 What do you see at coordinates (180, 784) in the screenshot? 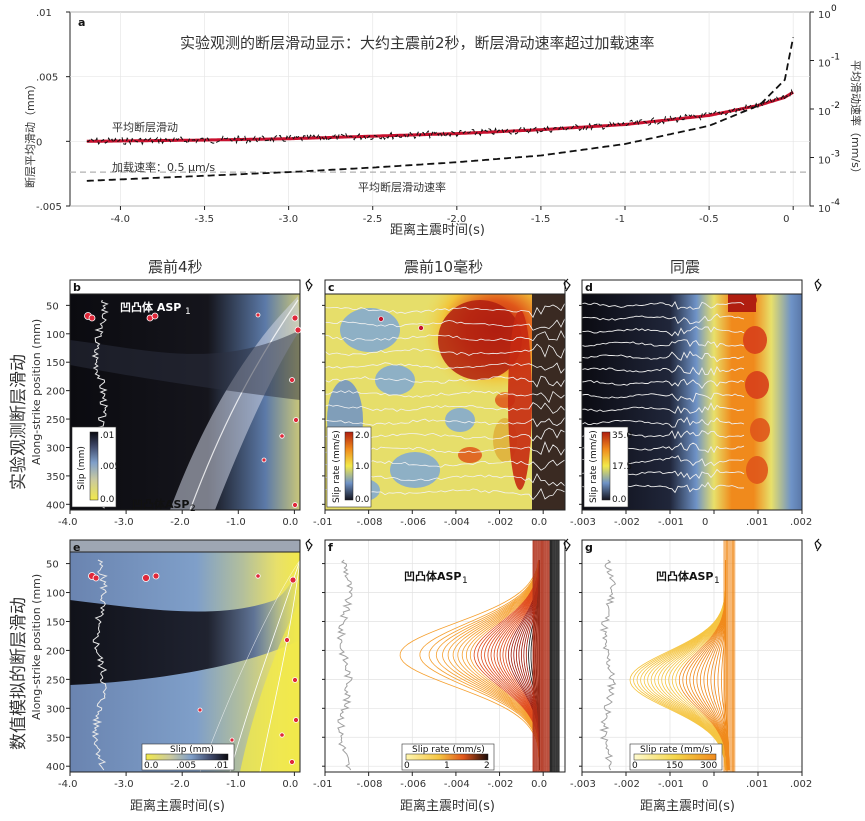
I see `x-tick-label: -2.0` at bounding box center [180, 784].